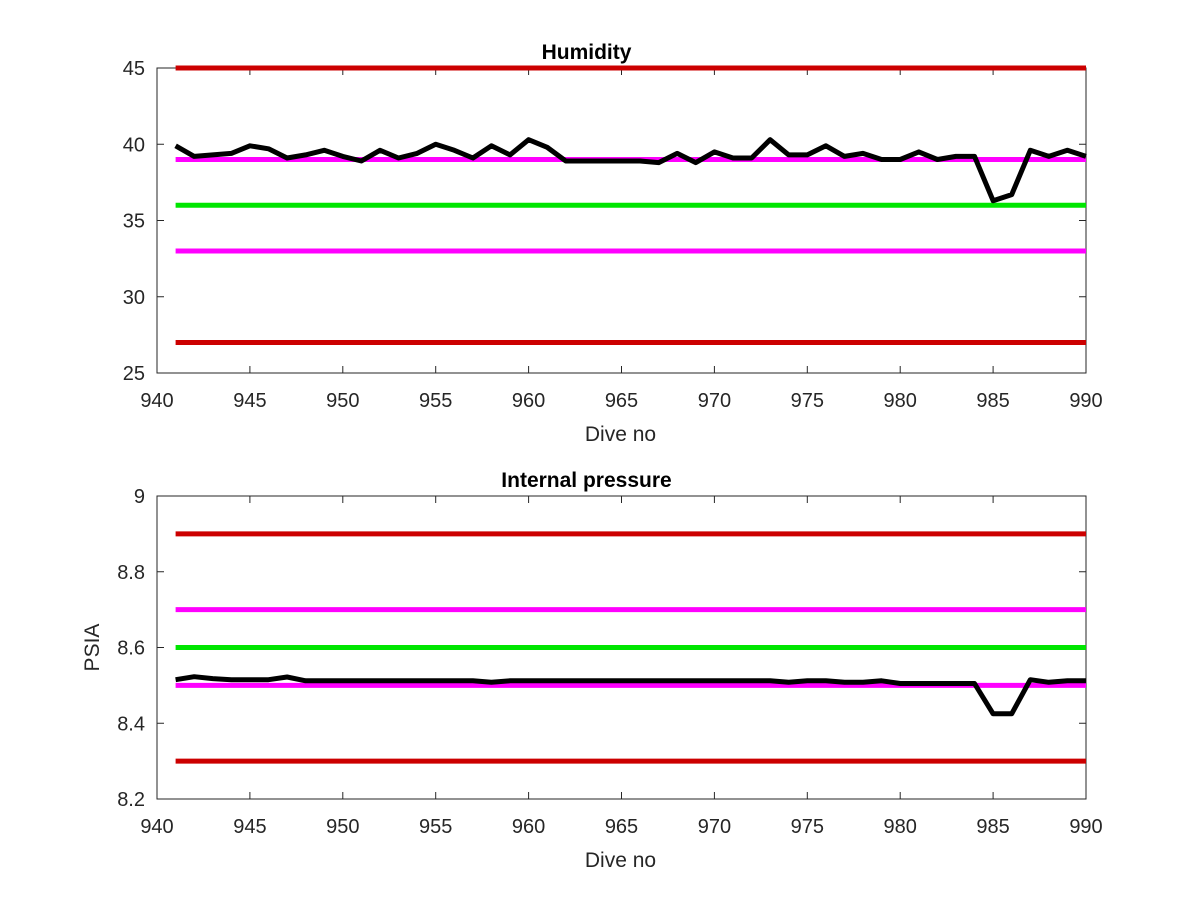 This screenshot has width=1200, height=905. Describe the element at coordinates (92, 648) in the screenshot. I see `y-axis-label: PSIA` at that location.